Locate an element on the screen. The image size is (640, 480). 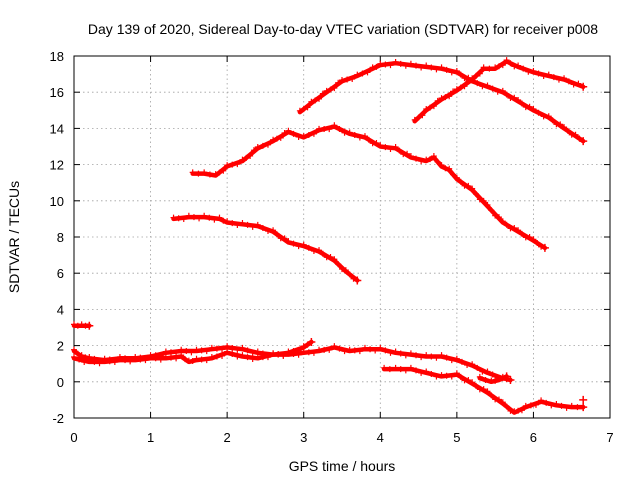
y-tick-label: -2 is located at coordinates (58, 418).